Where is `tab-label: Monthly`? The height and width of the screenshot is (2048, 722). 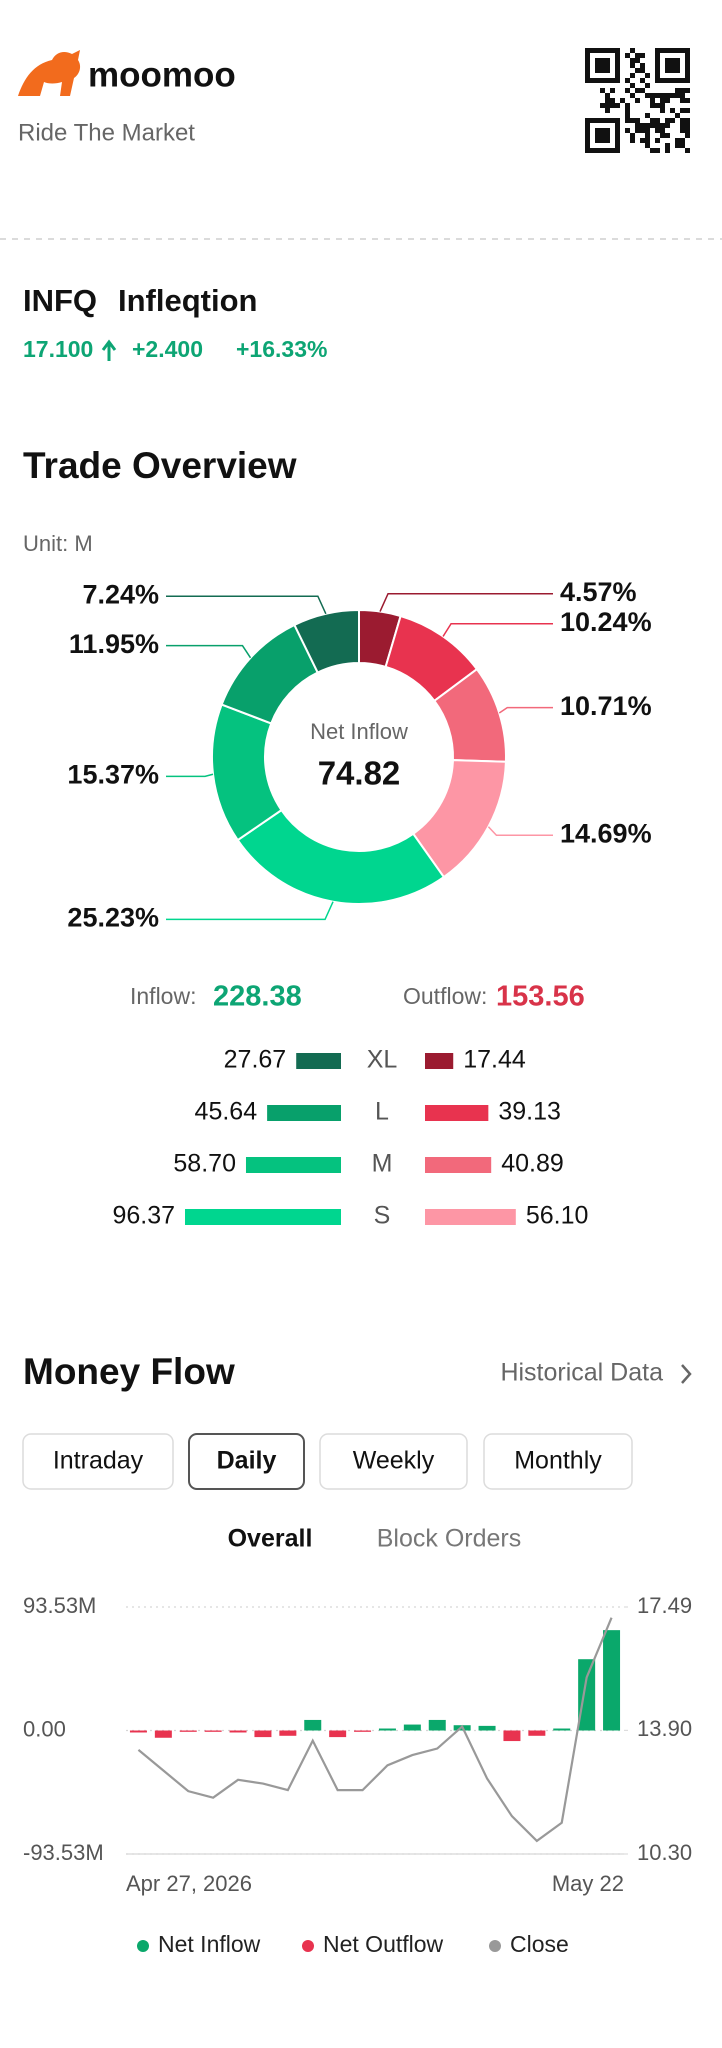 tab-label: Monthly is located at coordinates (558, 1461).